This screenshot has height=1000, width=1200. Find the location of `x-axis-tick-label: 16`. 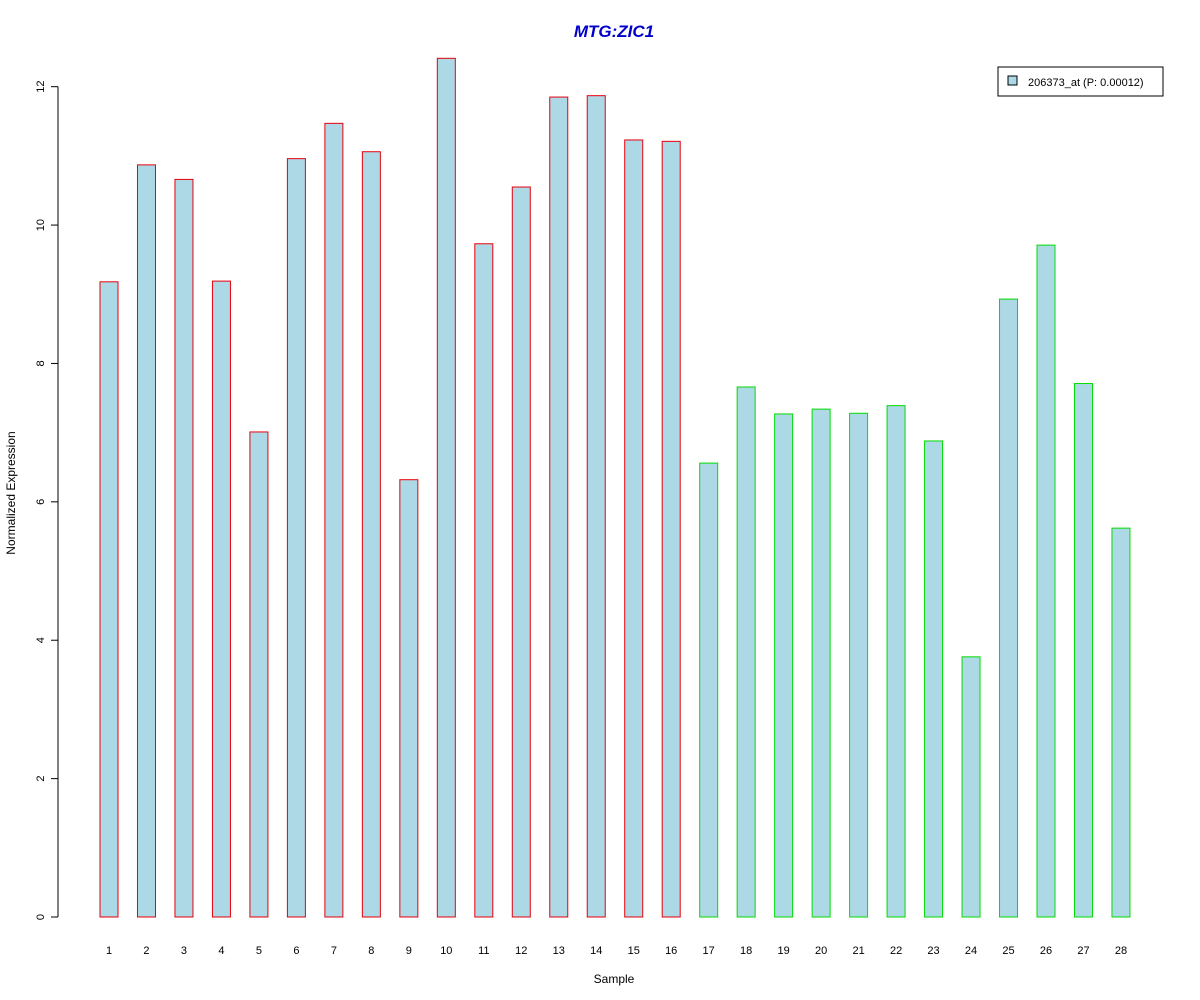

x-axis-tick-label: 16 is located at coordinates (671, 951).